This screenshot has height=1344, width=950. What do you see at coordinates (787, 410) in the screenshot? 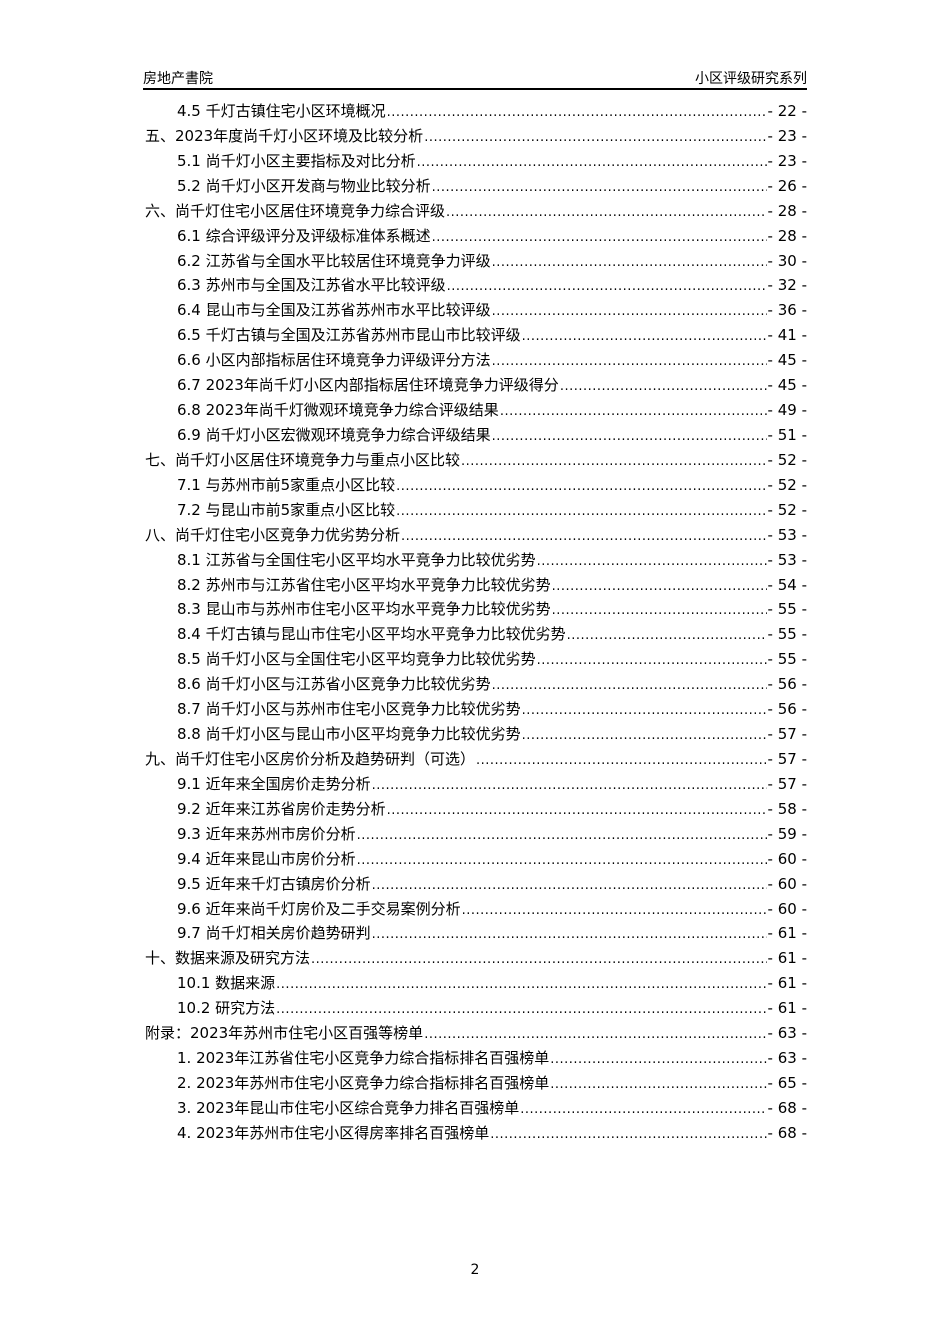
I see `toc-entry-page: - 49 -` at bounding box center [787, 410].